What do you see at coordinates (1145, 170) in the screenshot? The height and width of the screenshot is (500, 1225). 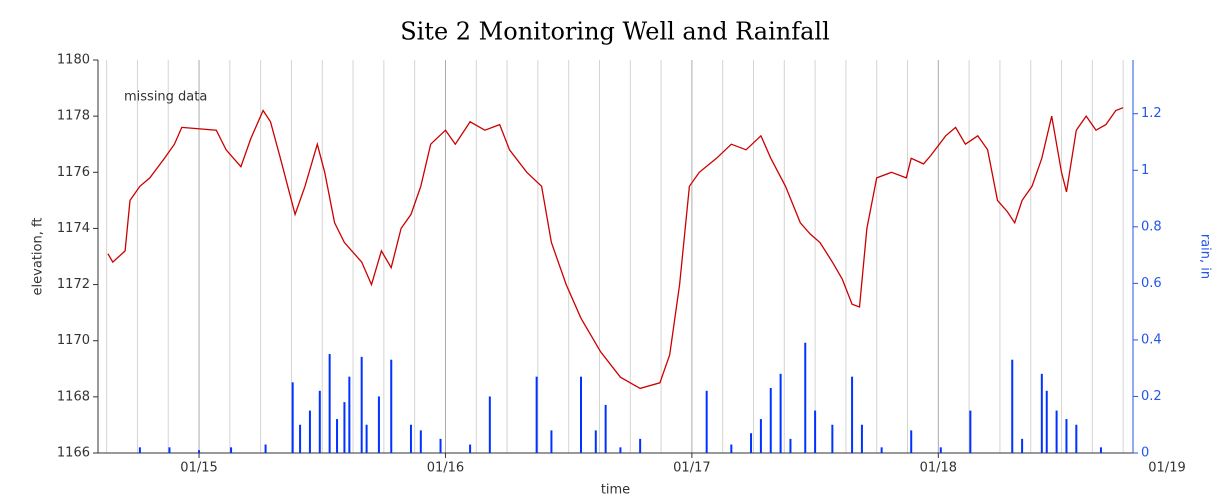 I see `y2-tick-label: 1` at bounding box center [1145, 170].